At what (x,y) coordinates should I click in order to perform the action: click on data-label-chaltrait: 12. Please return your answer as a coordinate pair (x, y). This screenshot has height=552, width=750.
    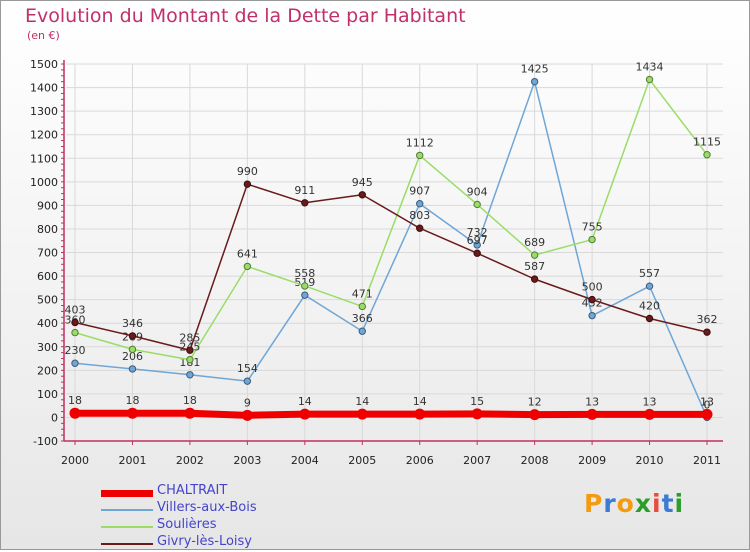
    Looking at the image, I should click on (535, 402).